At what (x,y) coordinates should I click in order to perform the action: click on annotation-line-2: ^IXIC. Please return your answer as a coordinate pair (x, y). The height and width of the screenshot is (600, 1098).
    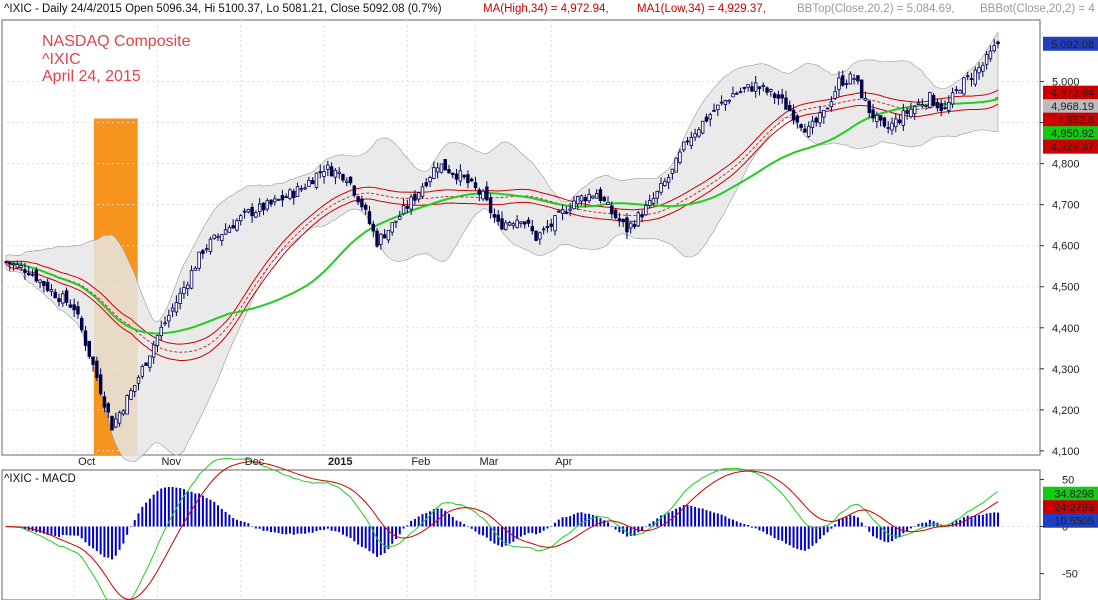
    Looking at the image, I should click on (61, 59).